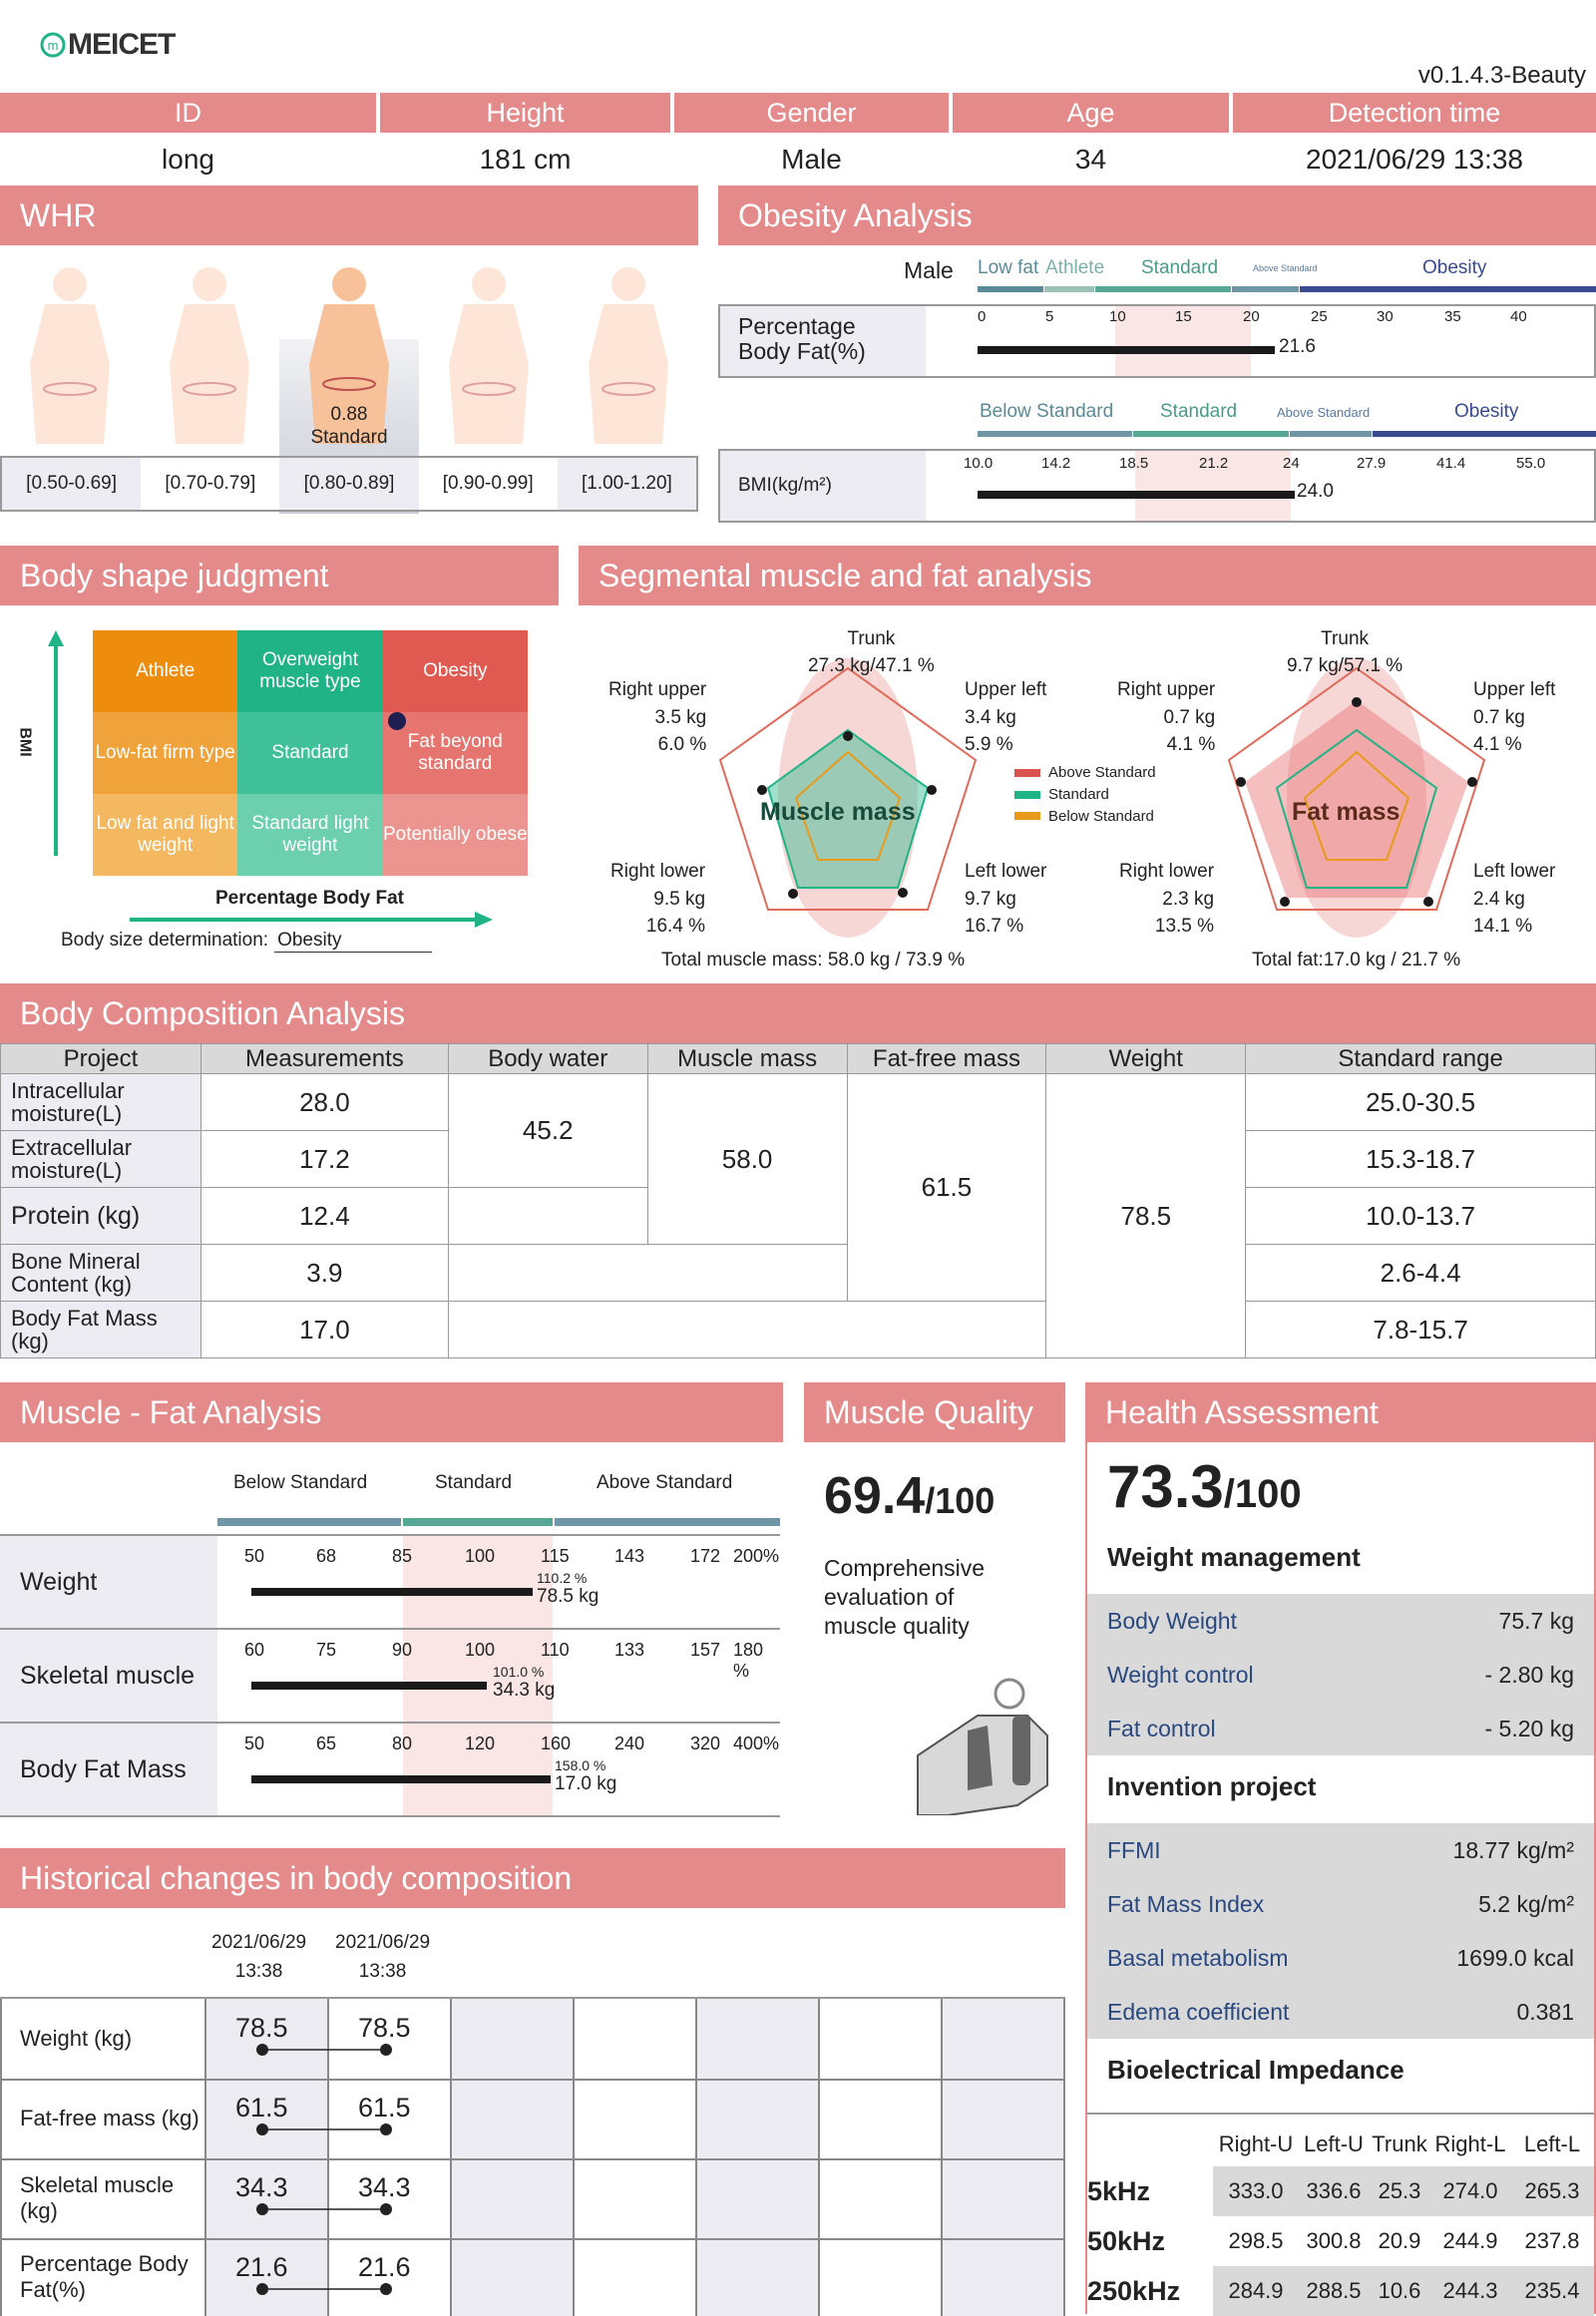  Describe the element at coordinates (326, 1650) in the screenshot. I see `mfa-tick: 75` at that location.